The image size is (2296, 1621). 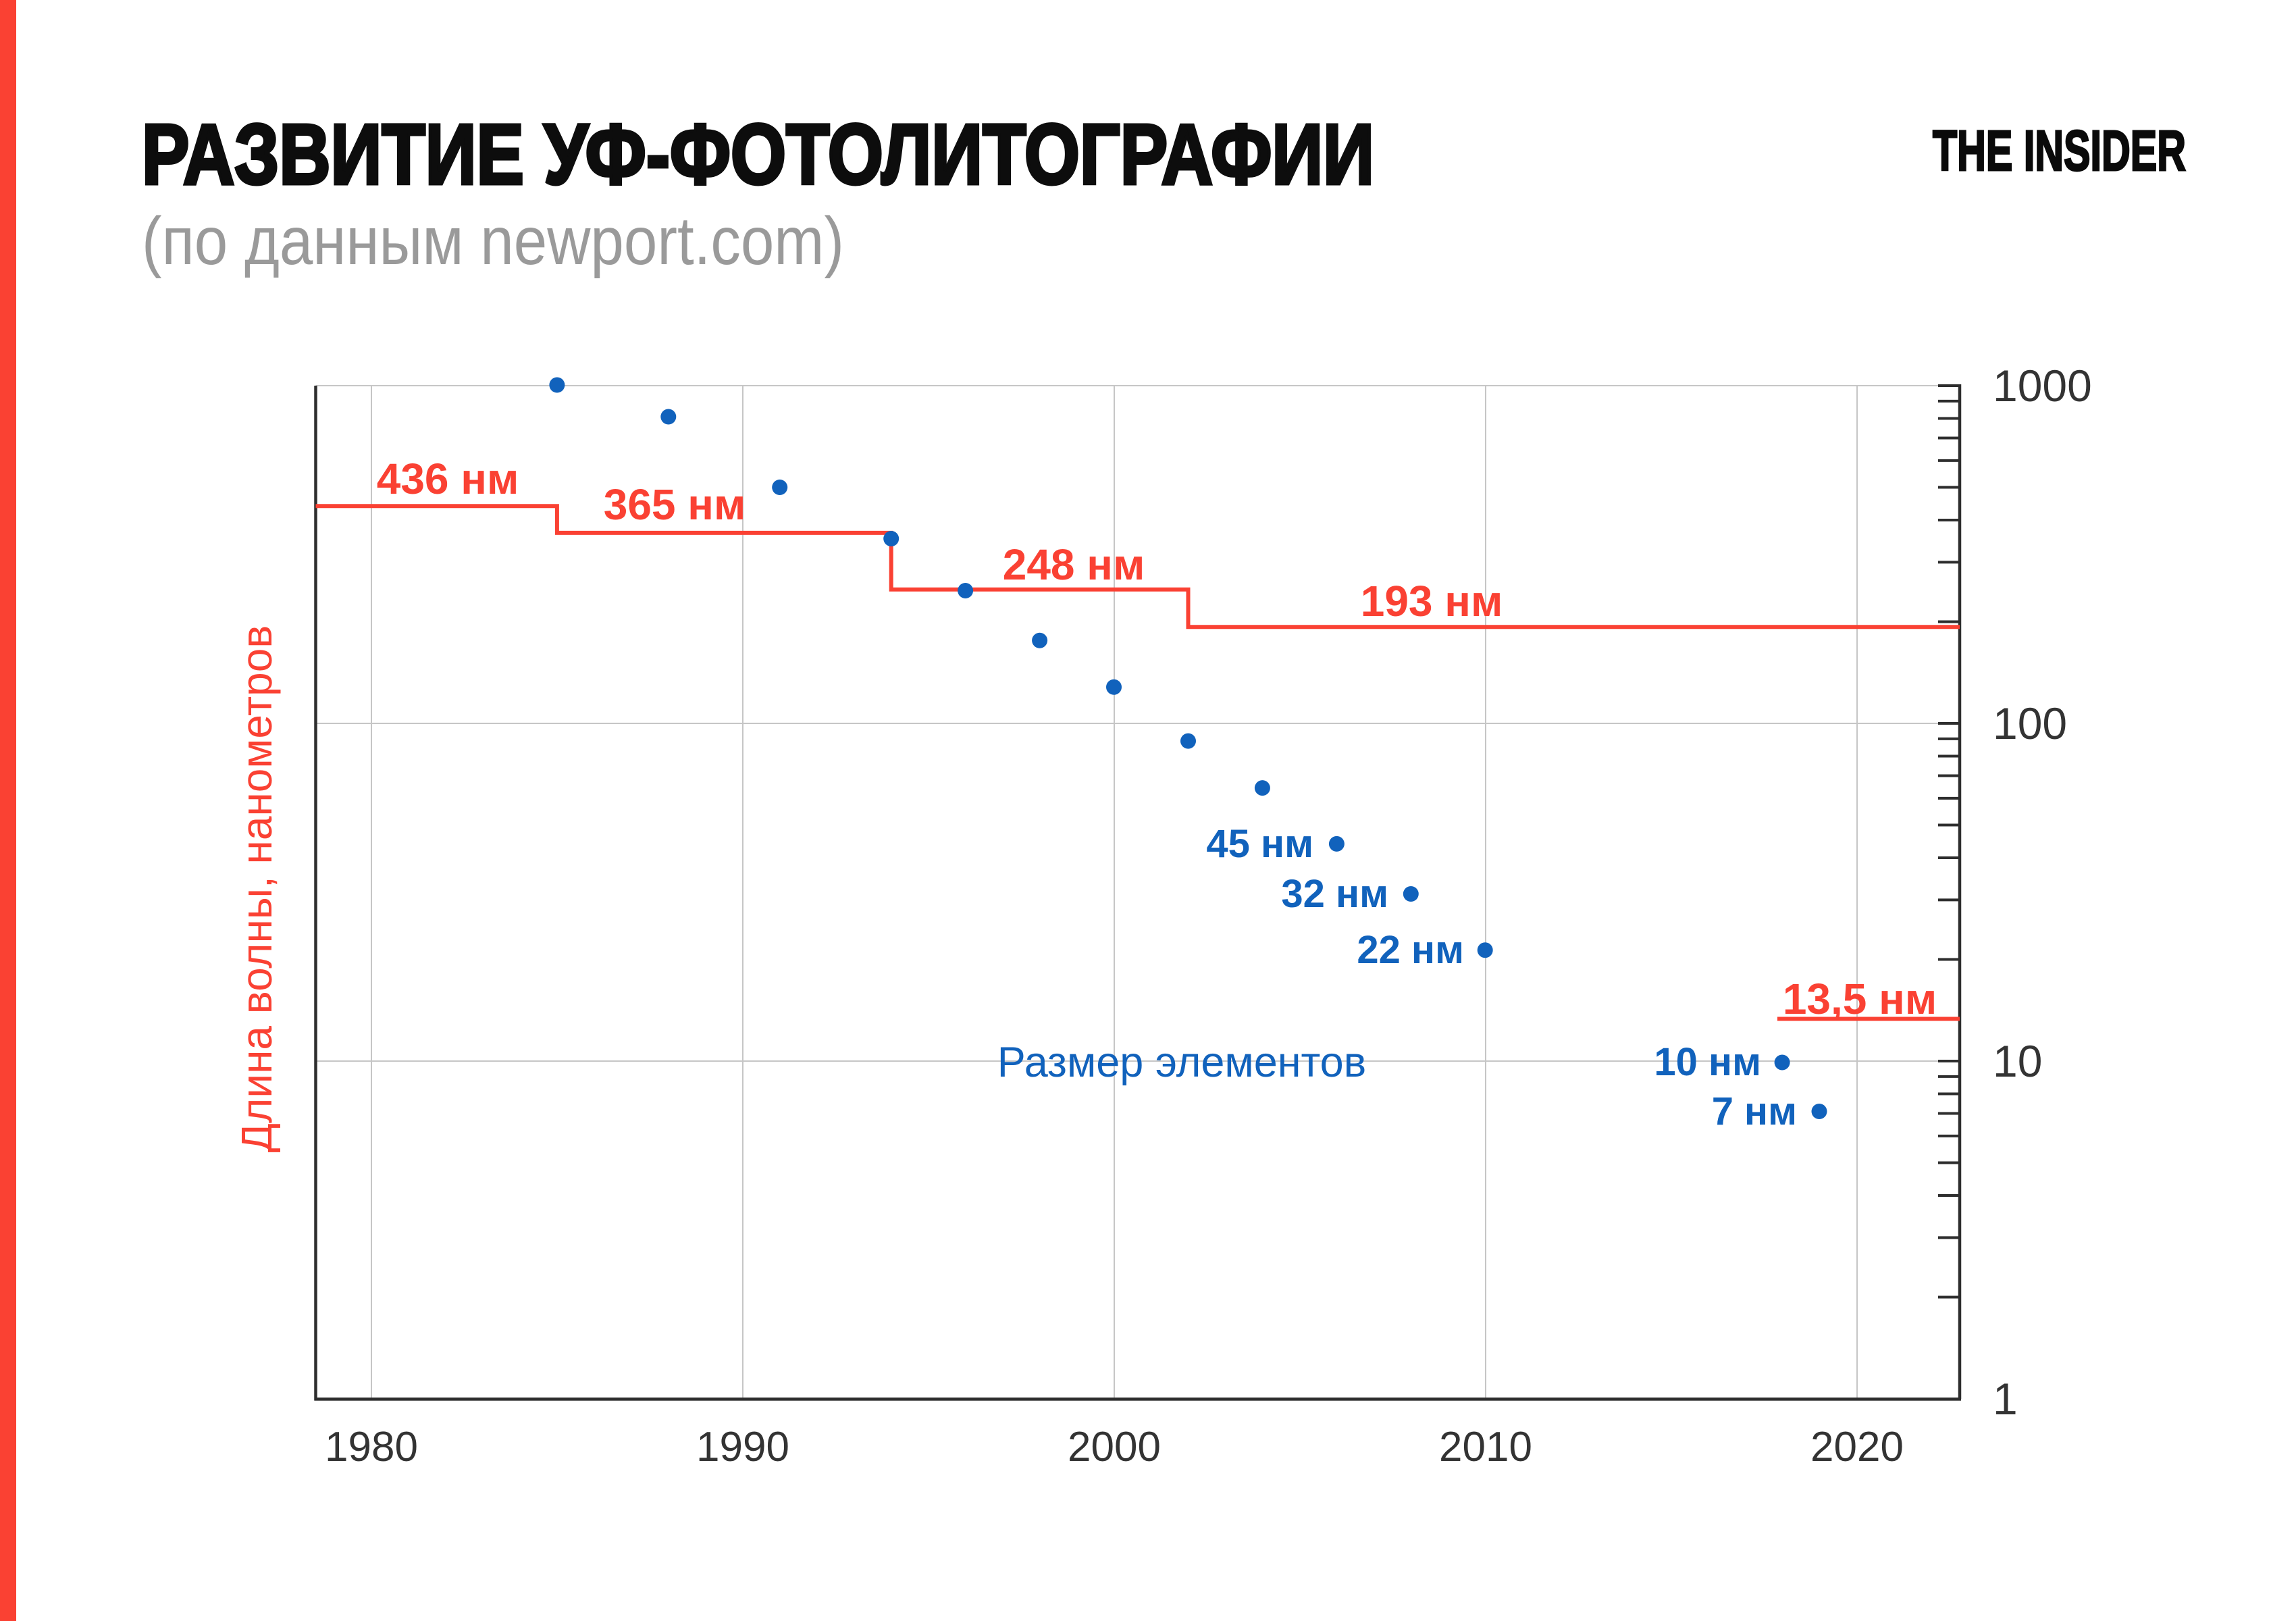 What do you see at coordinates (1411, 950) in the screenshot?
I see `svg-text: 22 нм` at bounding box center [1411, 950].